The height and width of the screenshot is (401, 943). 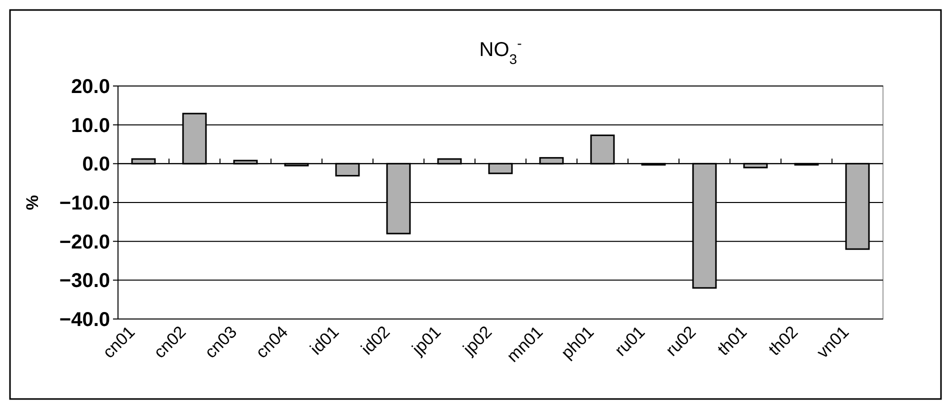 I want to click on y-axis-title: %, so click(x=32, y=202).